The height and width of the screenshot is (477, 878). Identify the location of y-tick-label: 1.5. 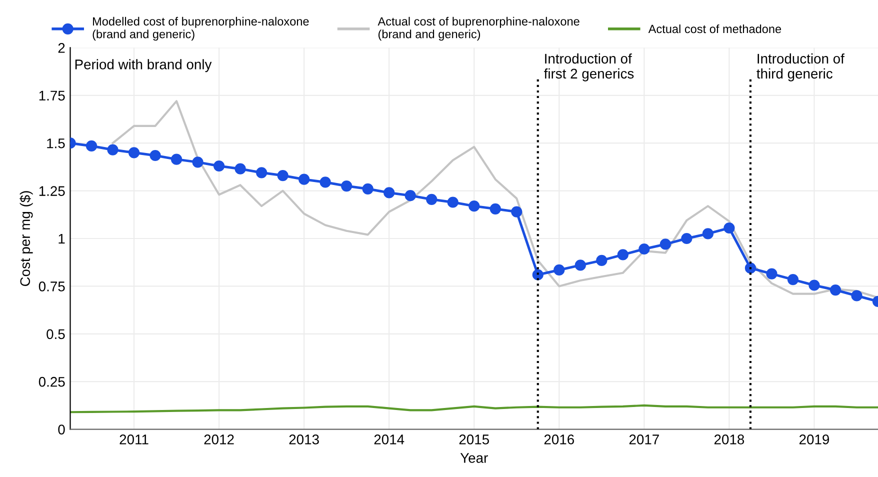
(56, 143).